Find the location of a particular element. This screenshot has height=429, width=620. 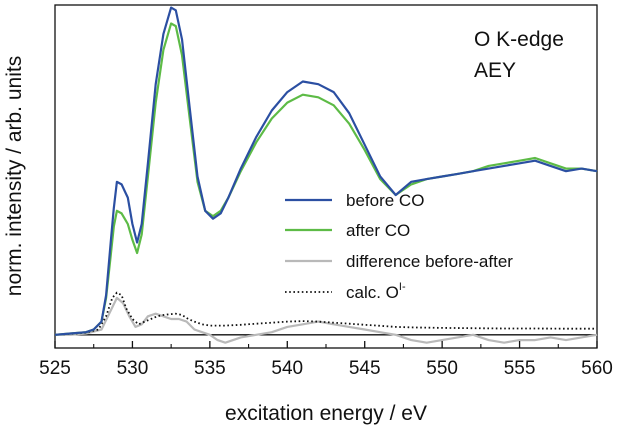

annotation-line-1: O K-edge is located at coordinates (519, 39).